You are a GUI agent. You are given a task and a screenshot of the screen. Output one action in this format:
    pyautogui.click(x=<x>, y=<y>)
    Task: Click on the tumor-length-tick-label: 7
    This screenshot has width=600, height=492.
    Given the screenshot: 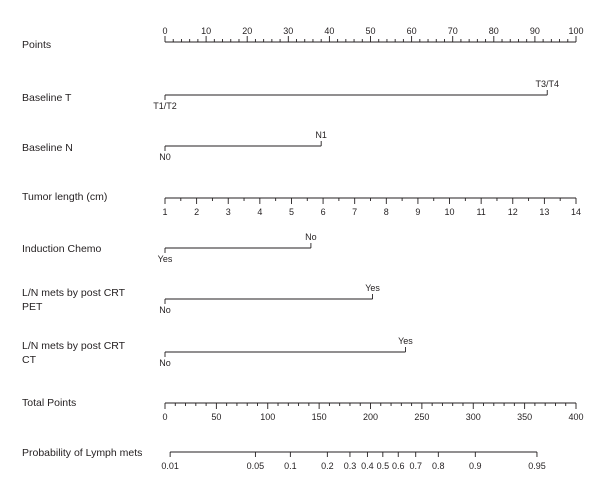 What is the action you would take?
    pyautogui.click(x=354, y=212)
    